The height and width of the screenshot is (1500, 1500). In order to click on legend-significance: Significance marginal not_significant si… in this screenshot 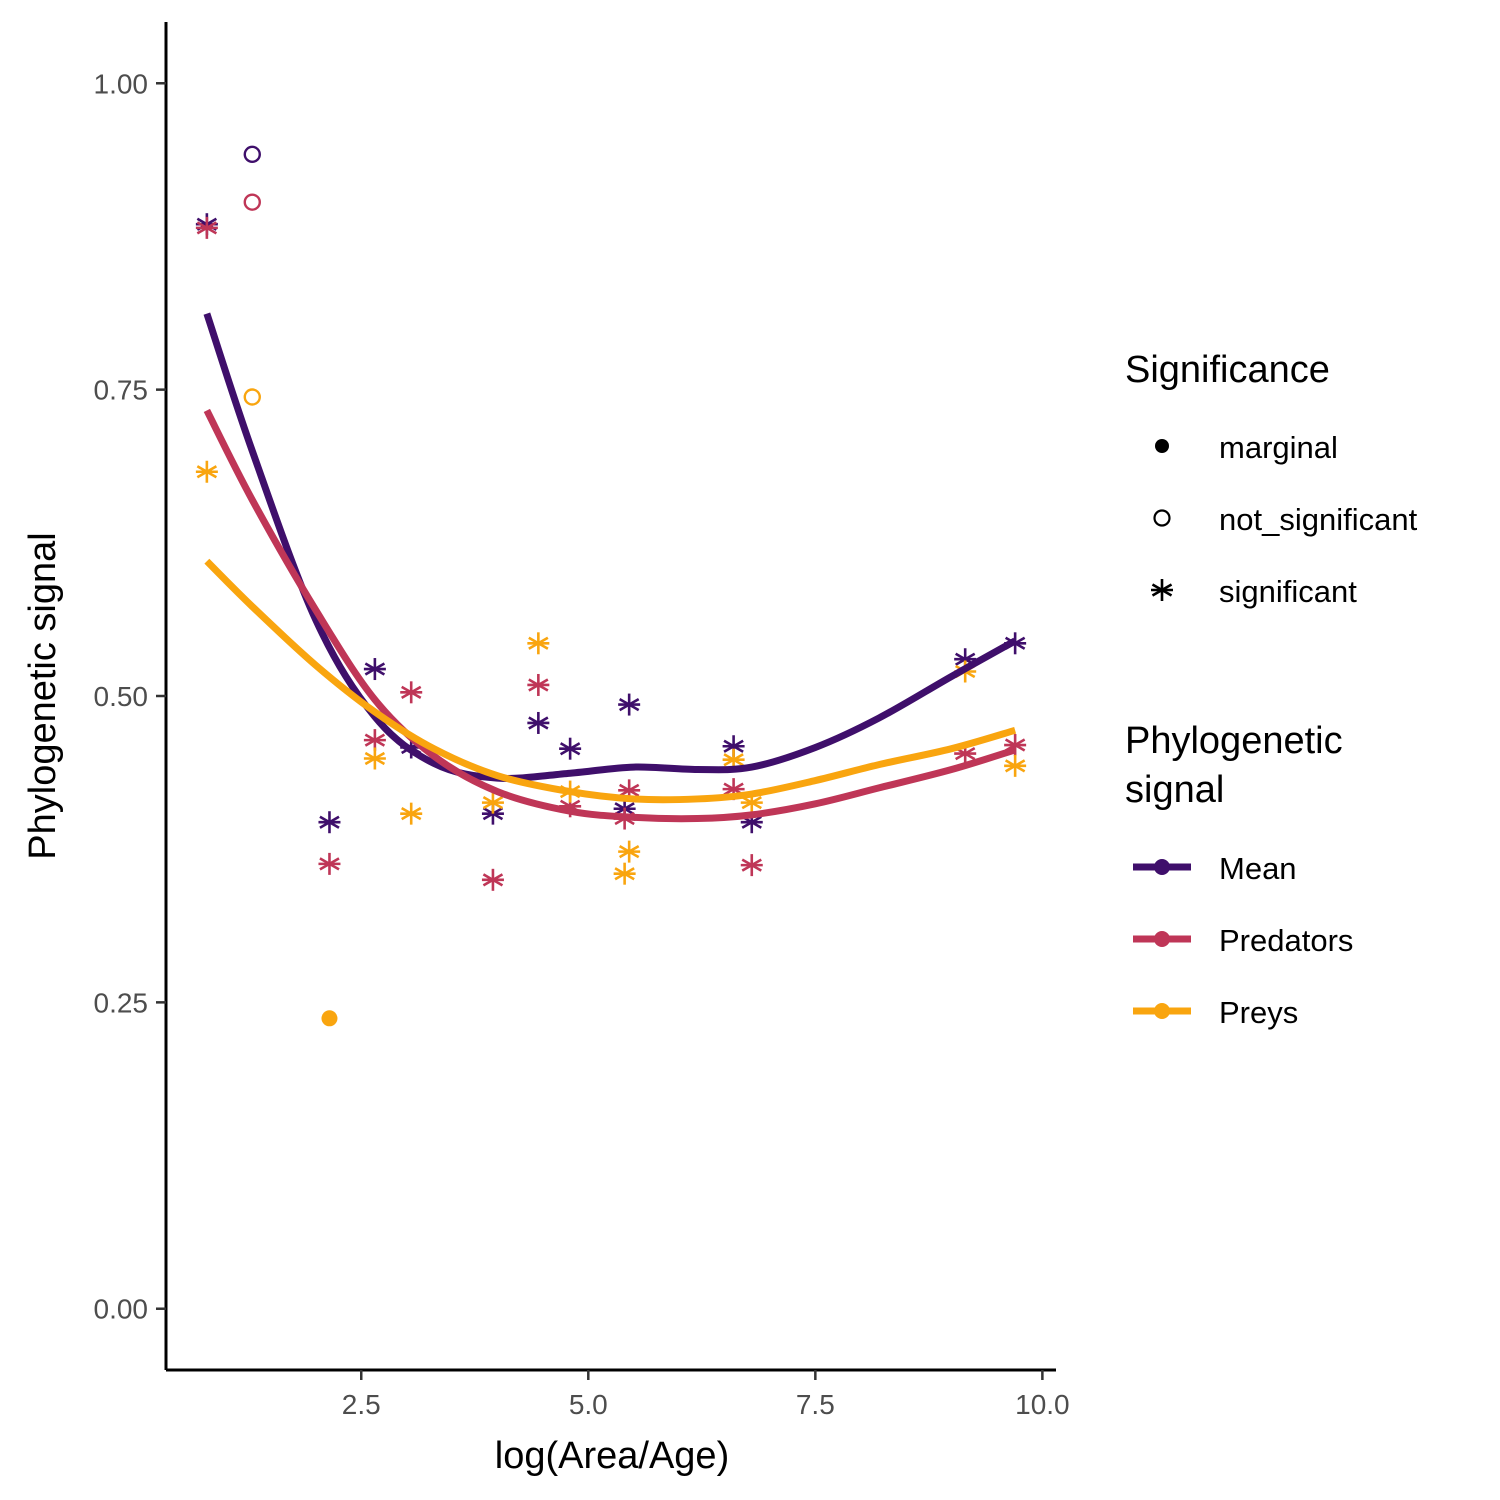, I will do `click(1271, 479)`.